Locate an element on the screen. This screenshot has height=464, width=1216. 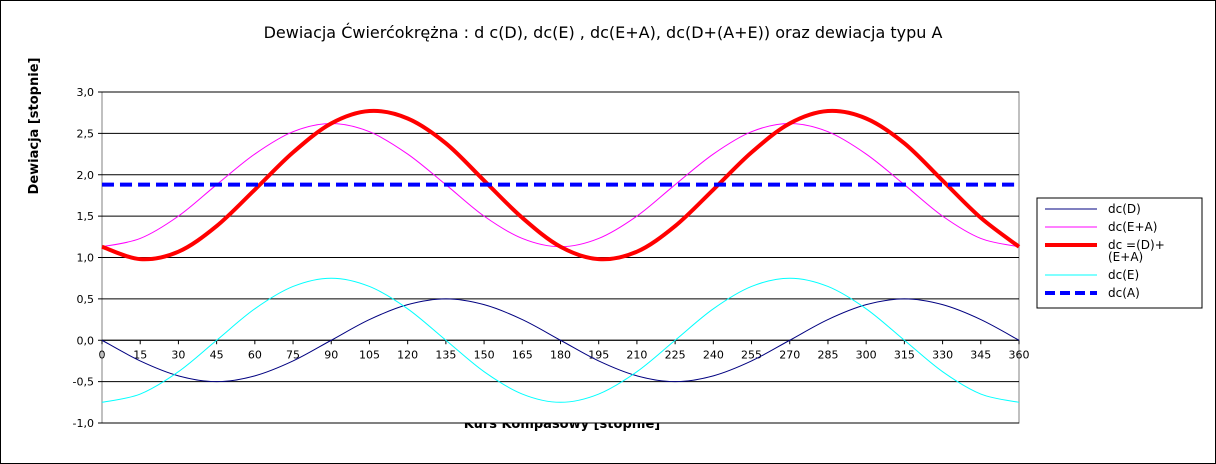
x-tick-label: 150 is located at coordinates (484, 354).